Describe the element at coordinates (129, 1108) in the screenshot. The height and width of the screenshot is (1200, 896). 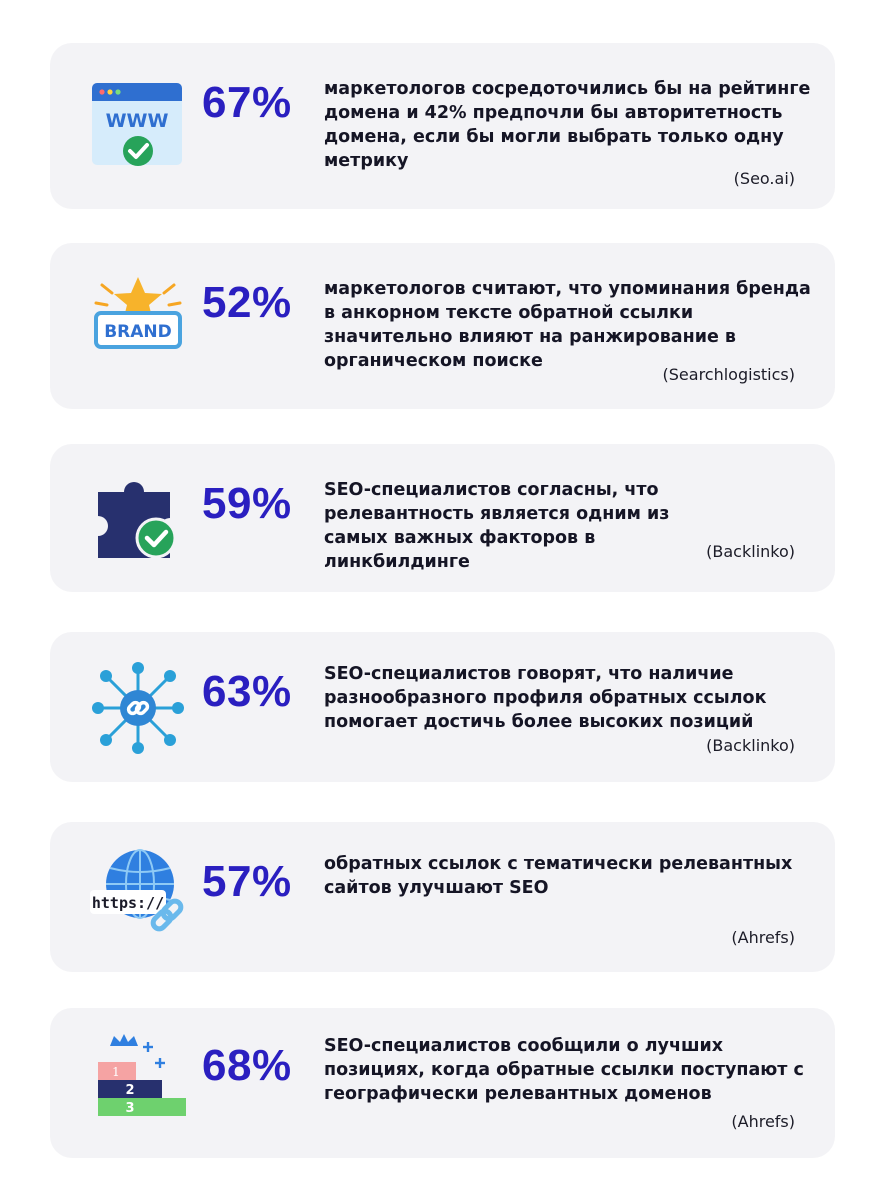
I see `podium-label-3: 3` at that location.